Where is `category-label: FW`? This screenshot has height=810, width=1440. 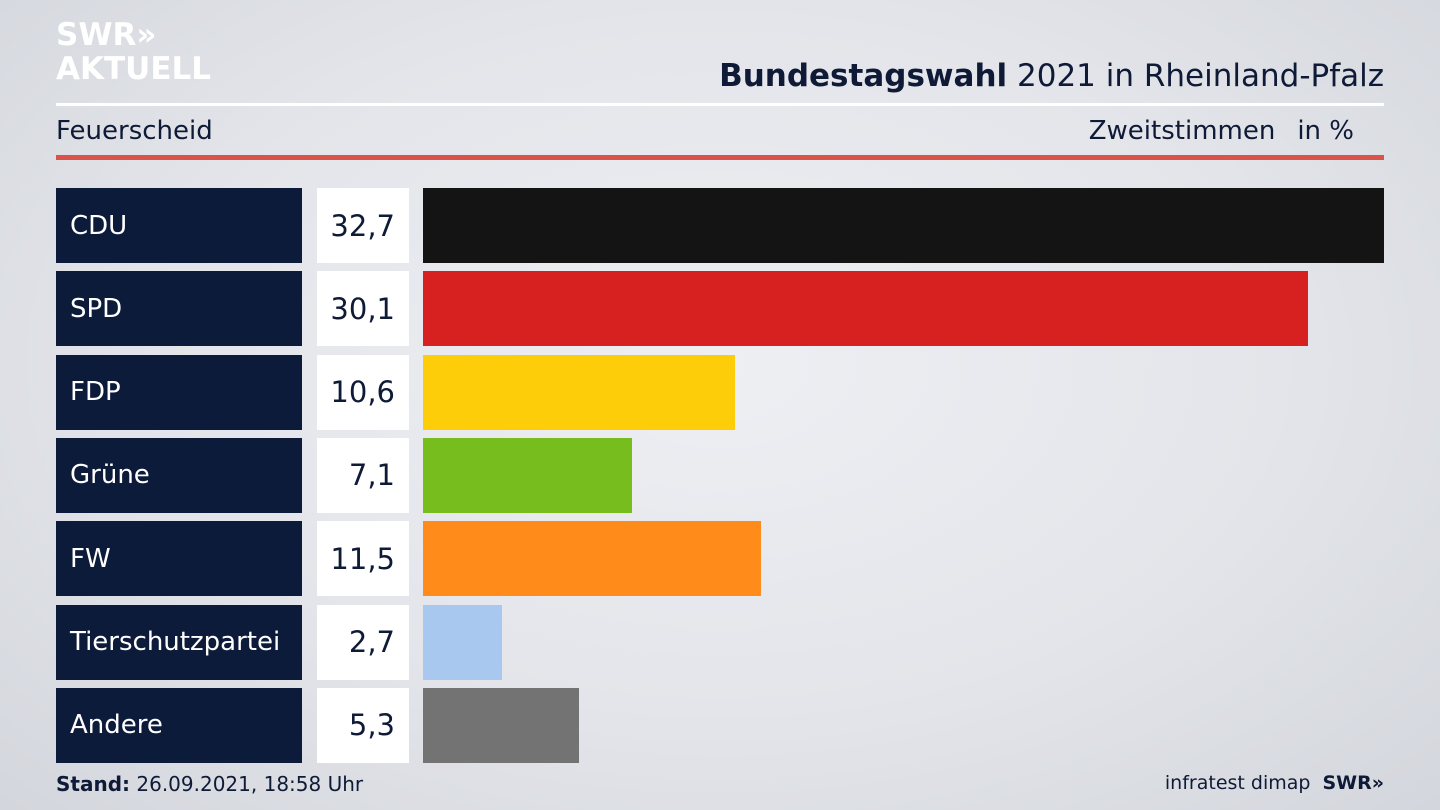
category-label: FW is located at coordinates (179, 559).